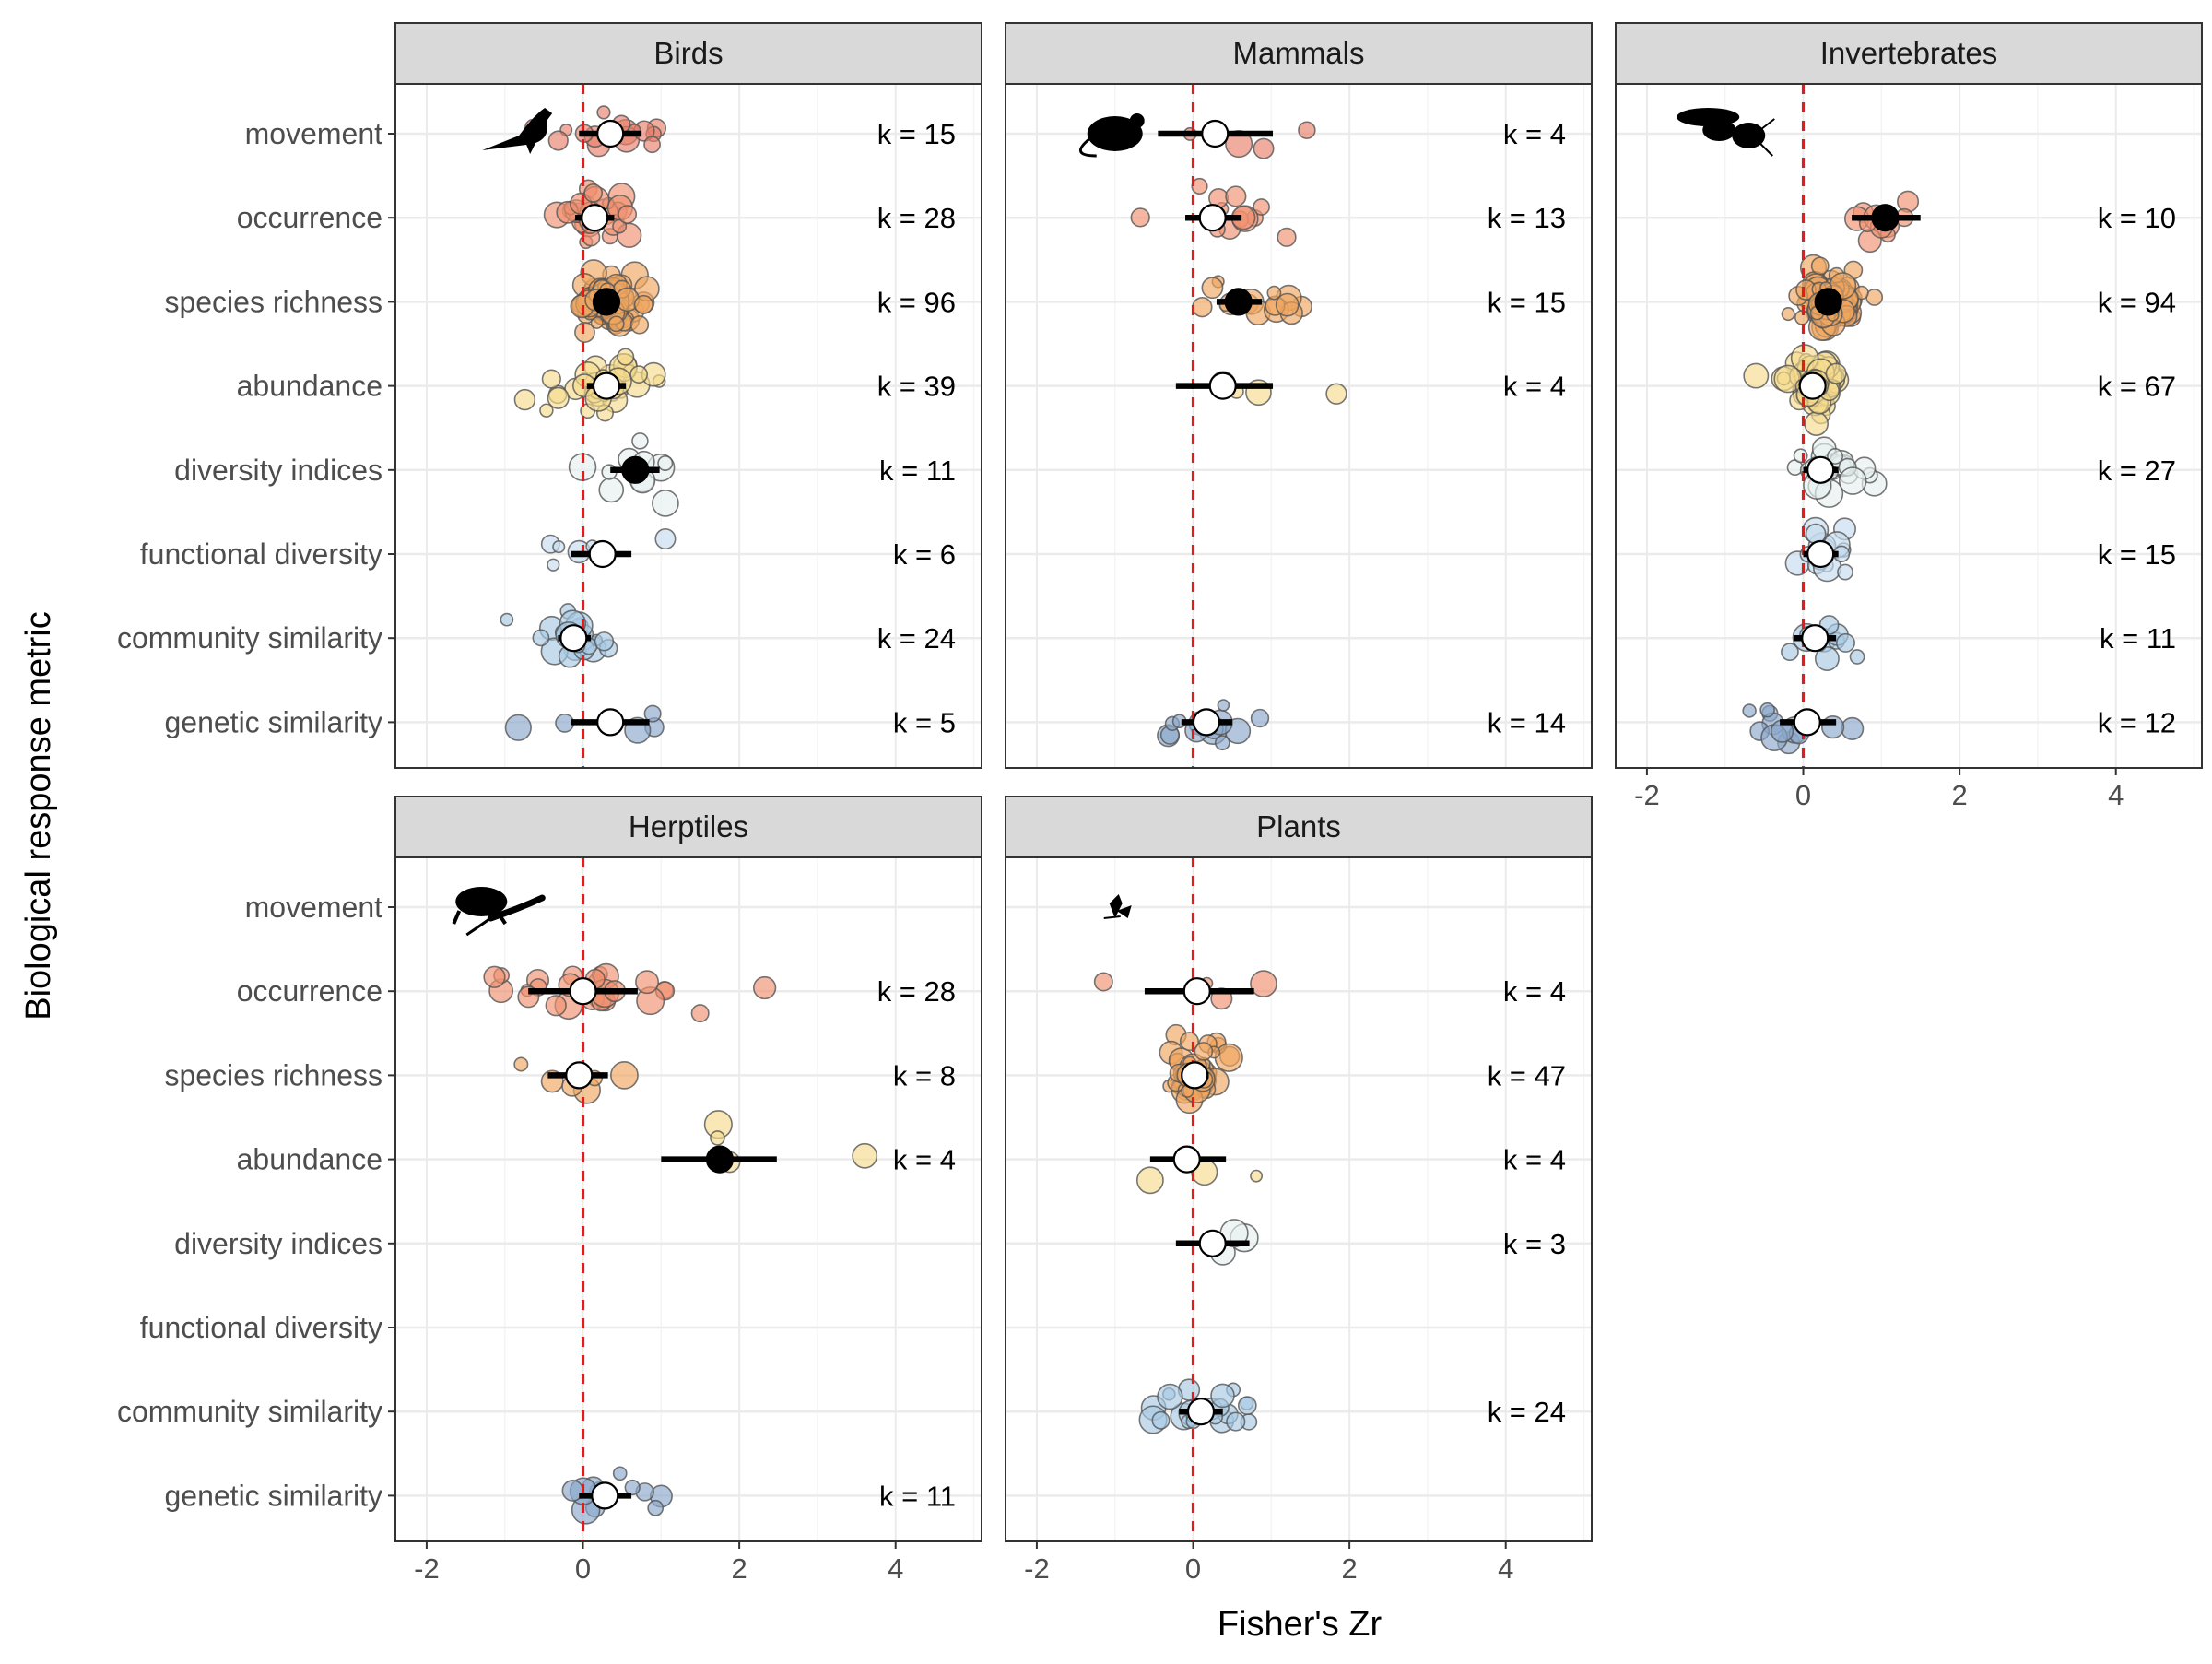 This screenshot has height=1664, width=2212. Describe the element at coordinates (517, 131) in the screenshot. I see `bird-shape` at that location.